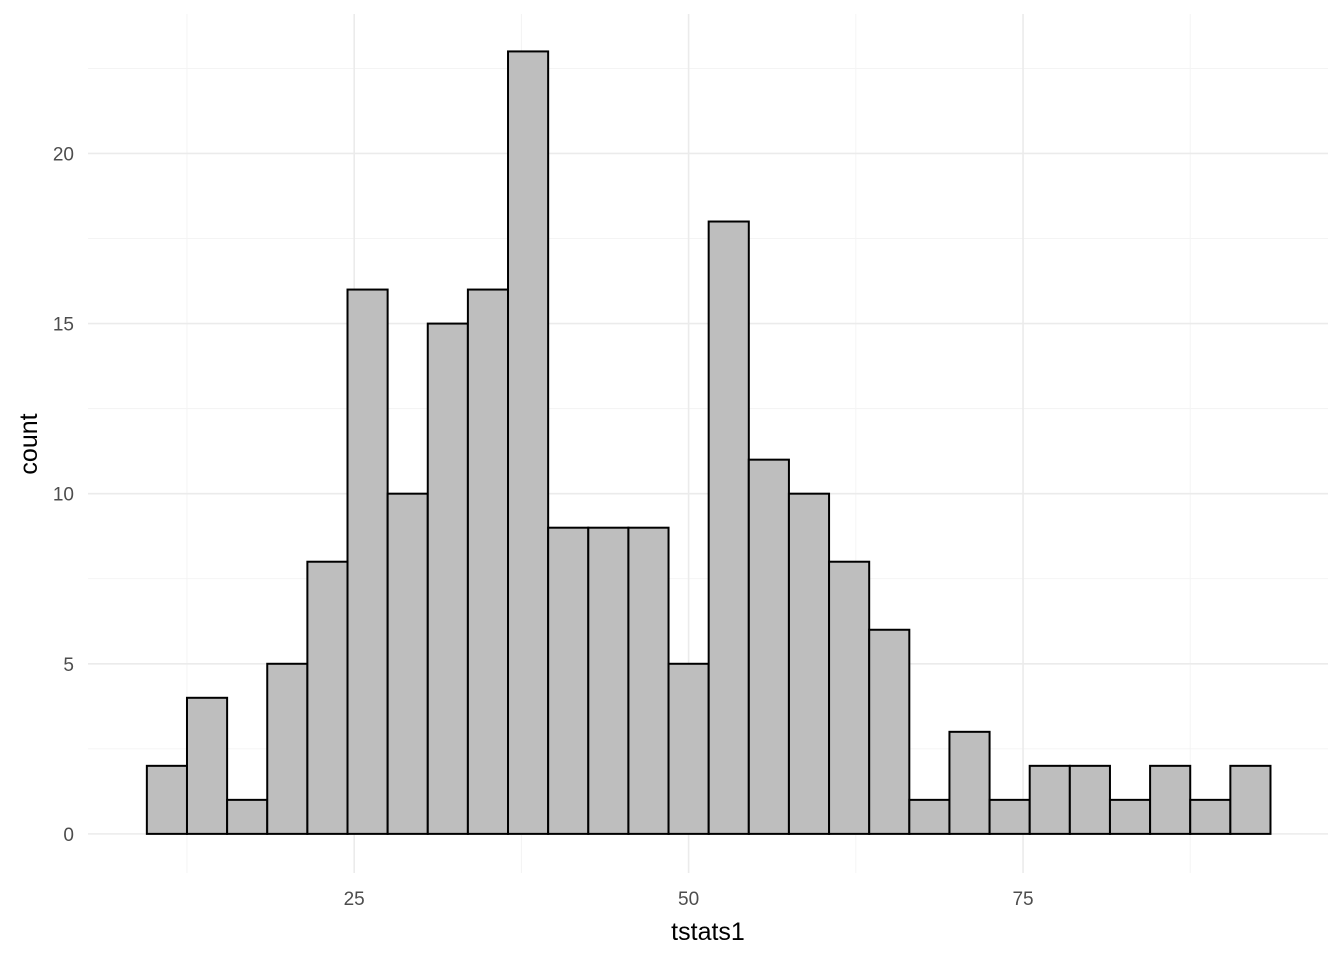 The image size is (1344, 960). I want to click on x-axis-tick-labels: 25 50 75, so click(689, 899).